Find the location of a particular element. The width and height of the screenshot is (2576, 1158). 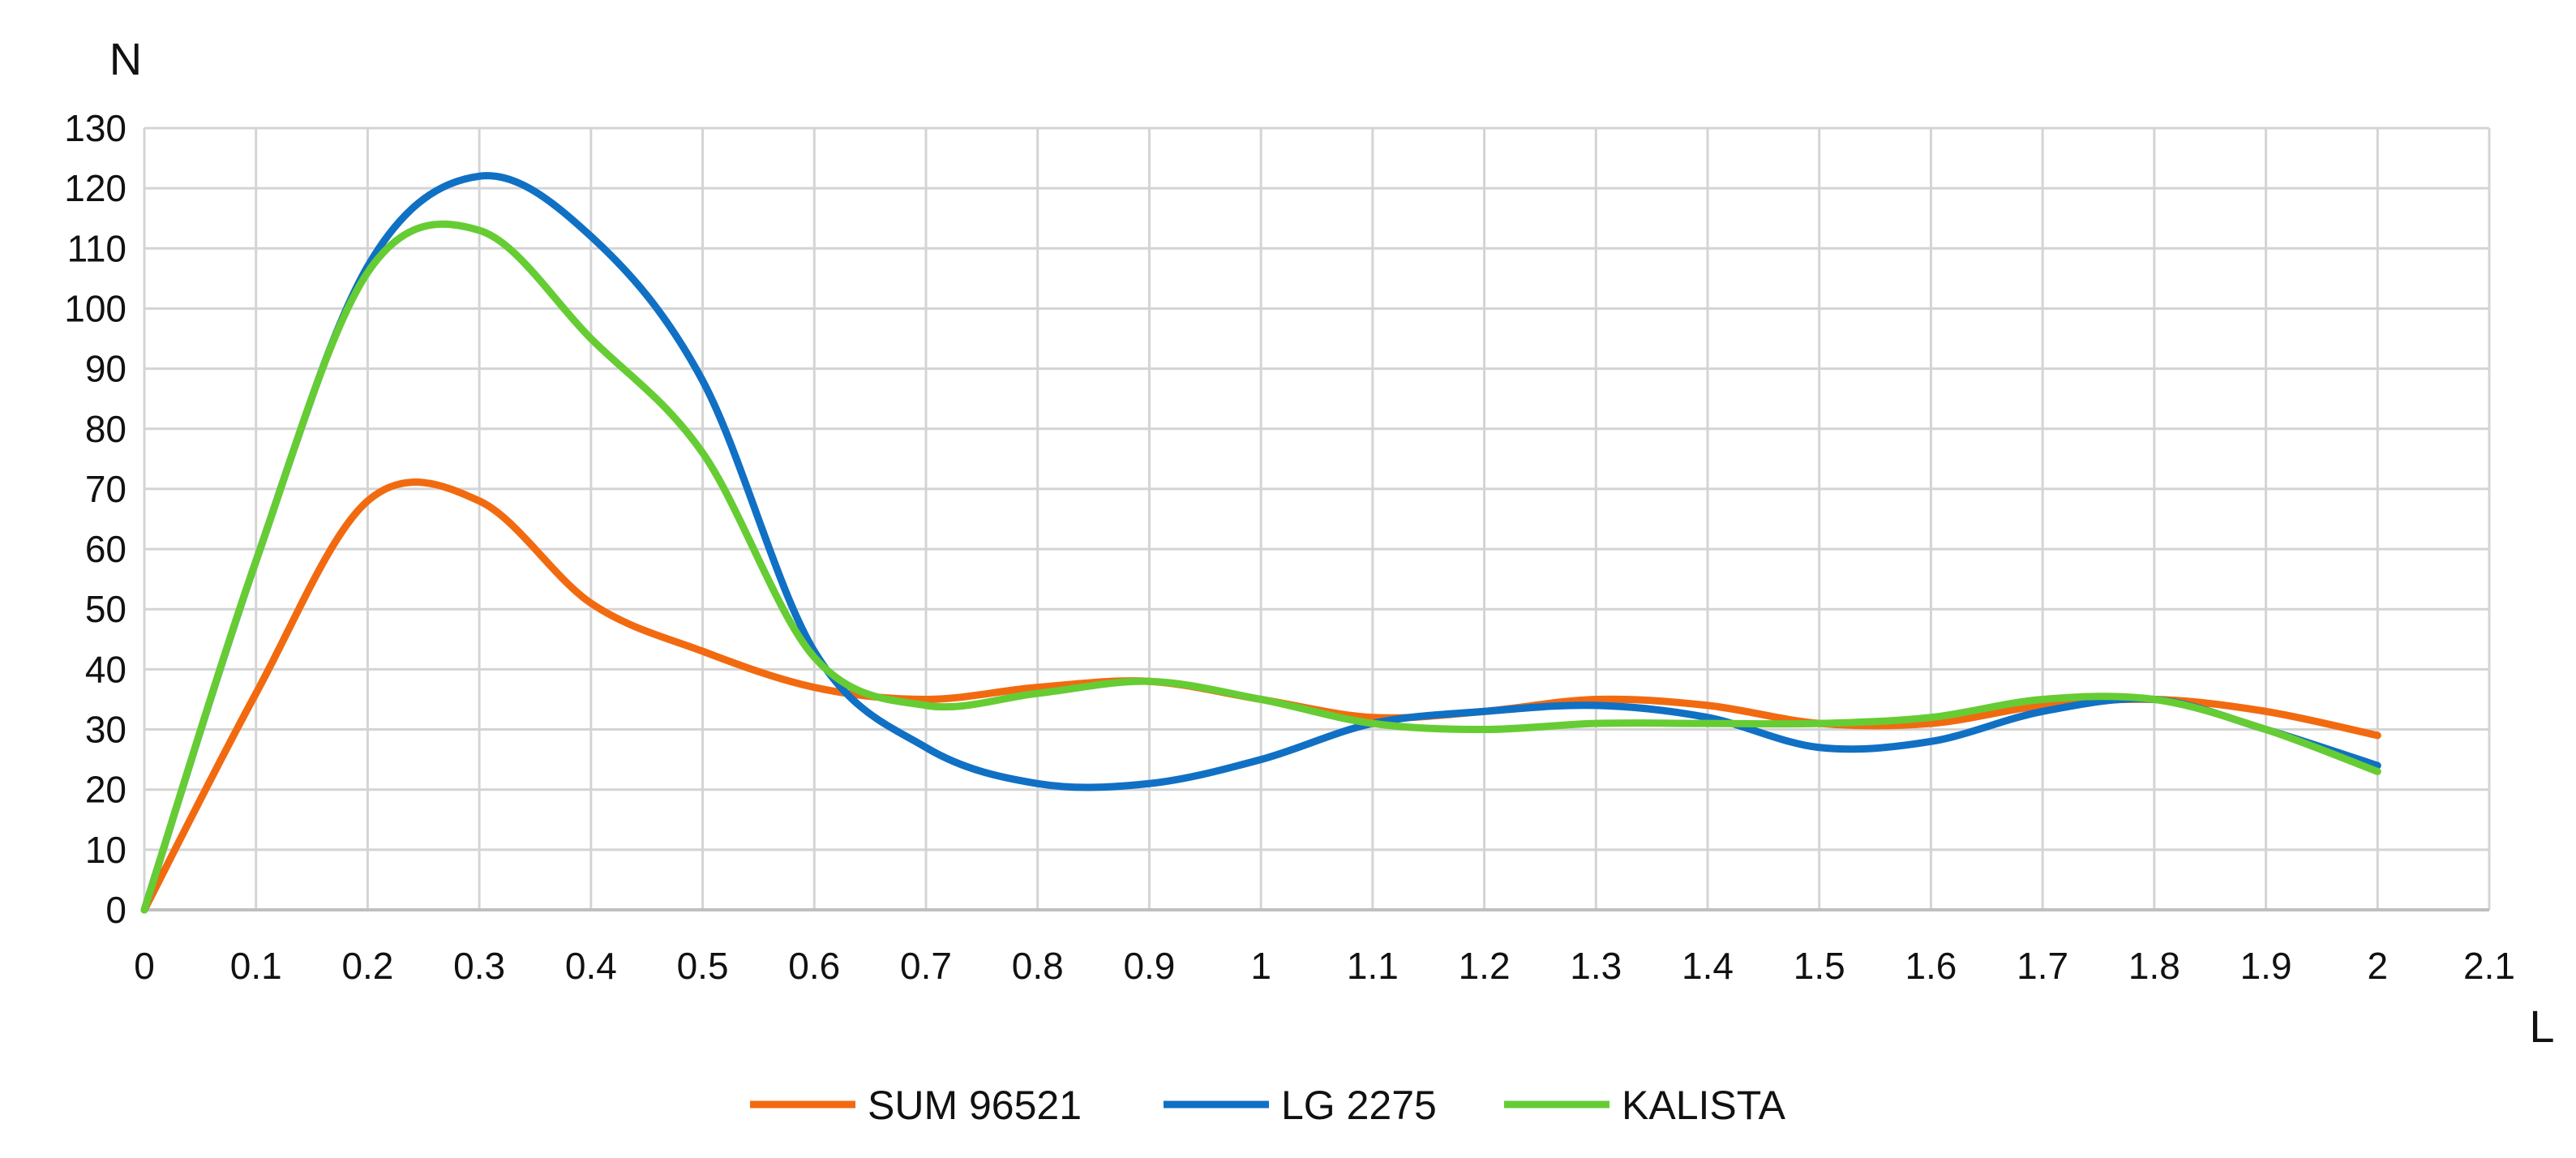

x-tick-label: 2.1 is located at coordinates (2489, 966).